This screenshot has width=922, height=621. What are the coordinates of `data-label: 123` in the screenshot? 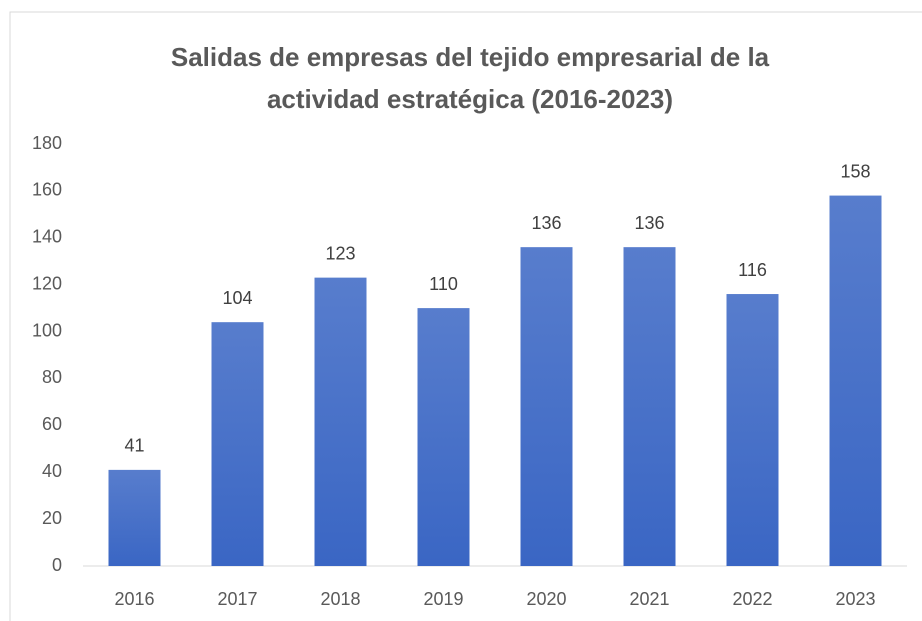 It's located at (340, 253).